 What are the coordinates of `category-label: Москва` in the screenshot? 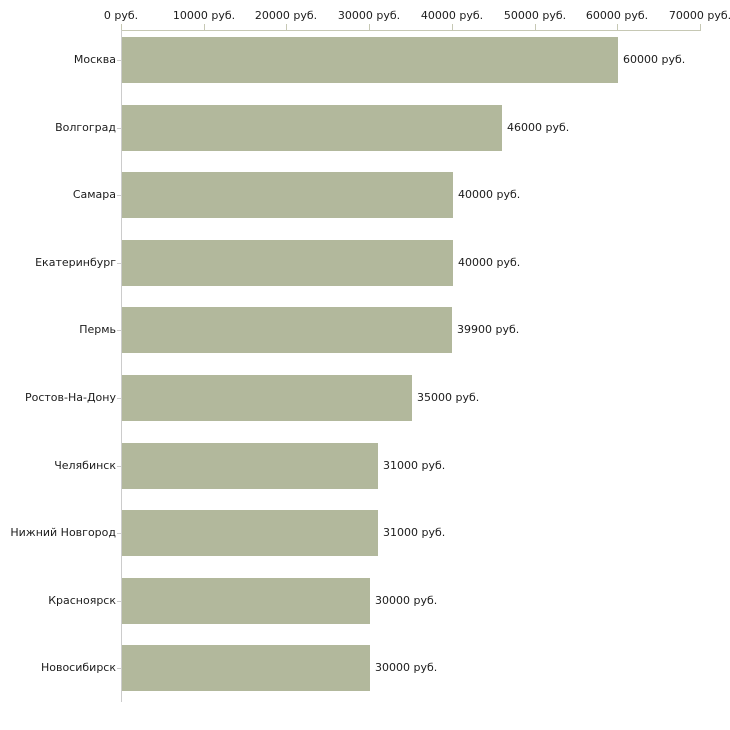 It's located at (94, 59).